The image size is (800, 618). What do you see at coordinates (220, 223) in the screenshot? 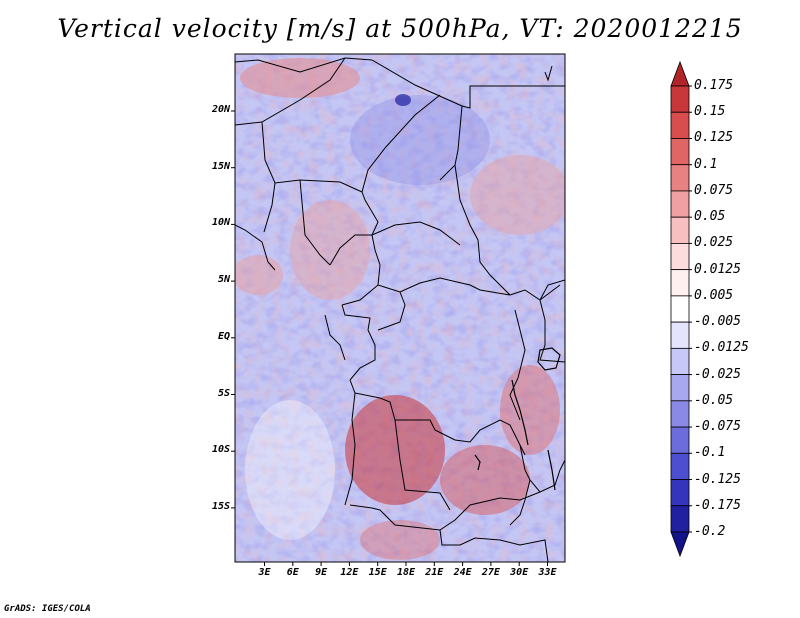
I see `lat-label: 10N` at bounding box center [220, 223].